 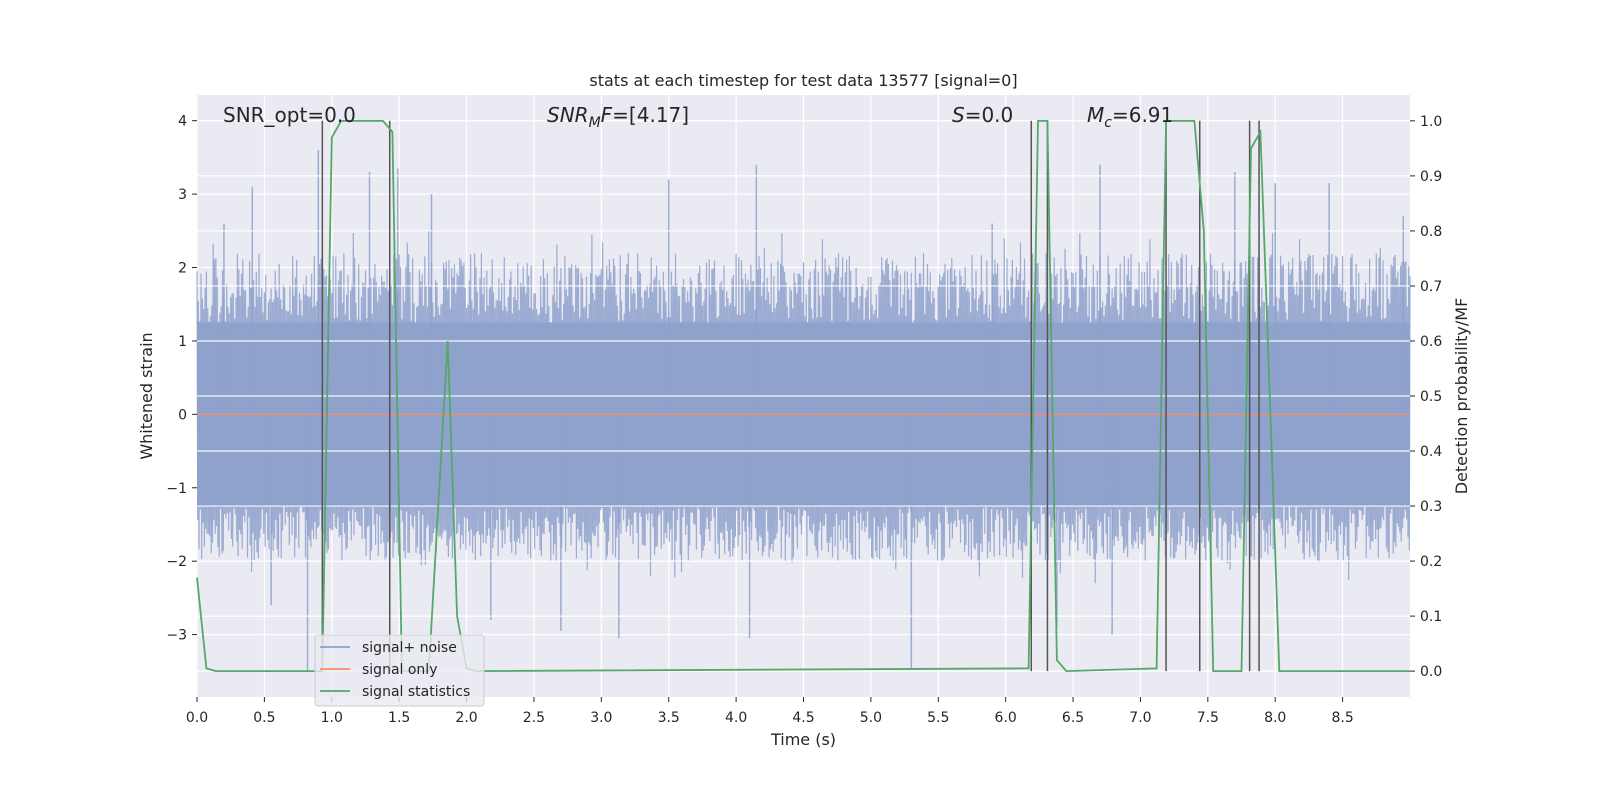 What do you see at coordinates (618, 117) in the screenshot?
I see `annotation-snr_mf: SNRMF=[4.17]` at bounding box center [618, 117].